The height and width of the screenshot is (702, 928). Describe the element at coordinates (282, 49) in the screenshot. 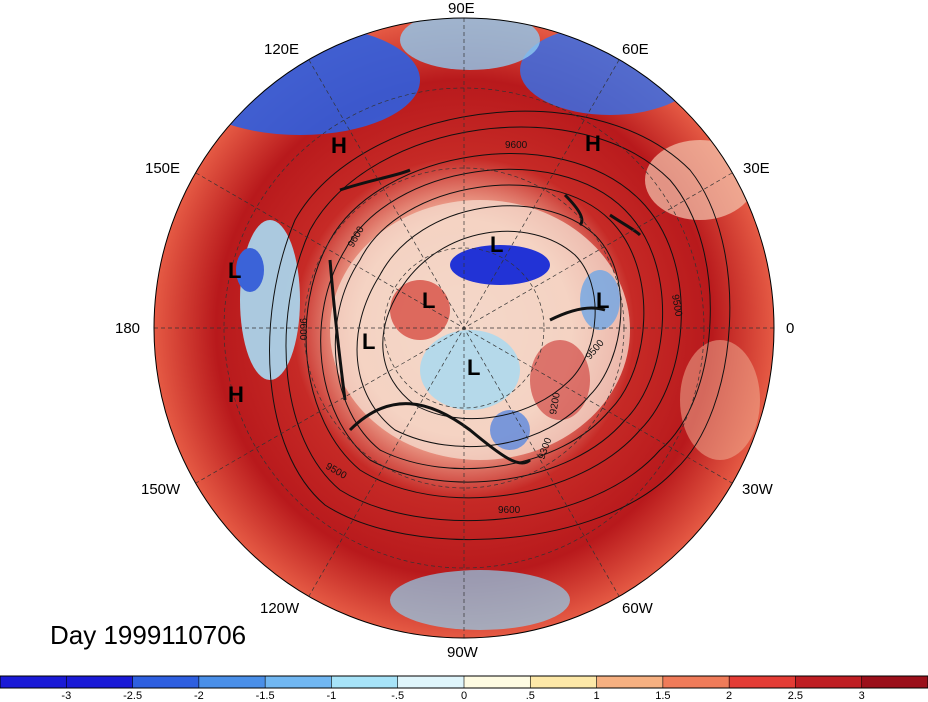

I see `lon-label-120e: 120E` at that location.